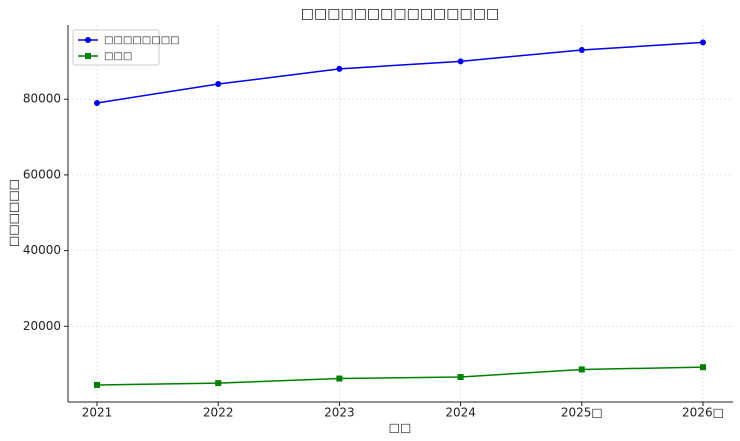  I want to click on x-tick-label: 2023, so click(339, 413).